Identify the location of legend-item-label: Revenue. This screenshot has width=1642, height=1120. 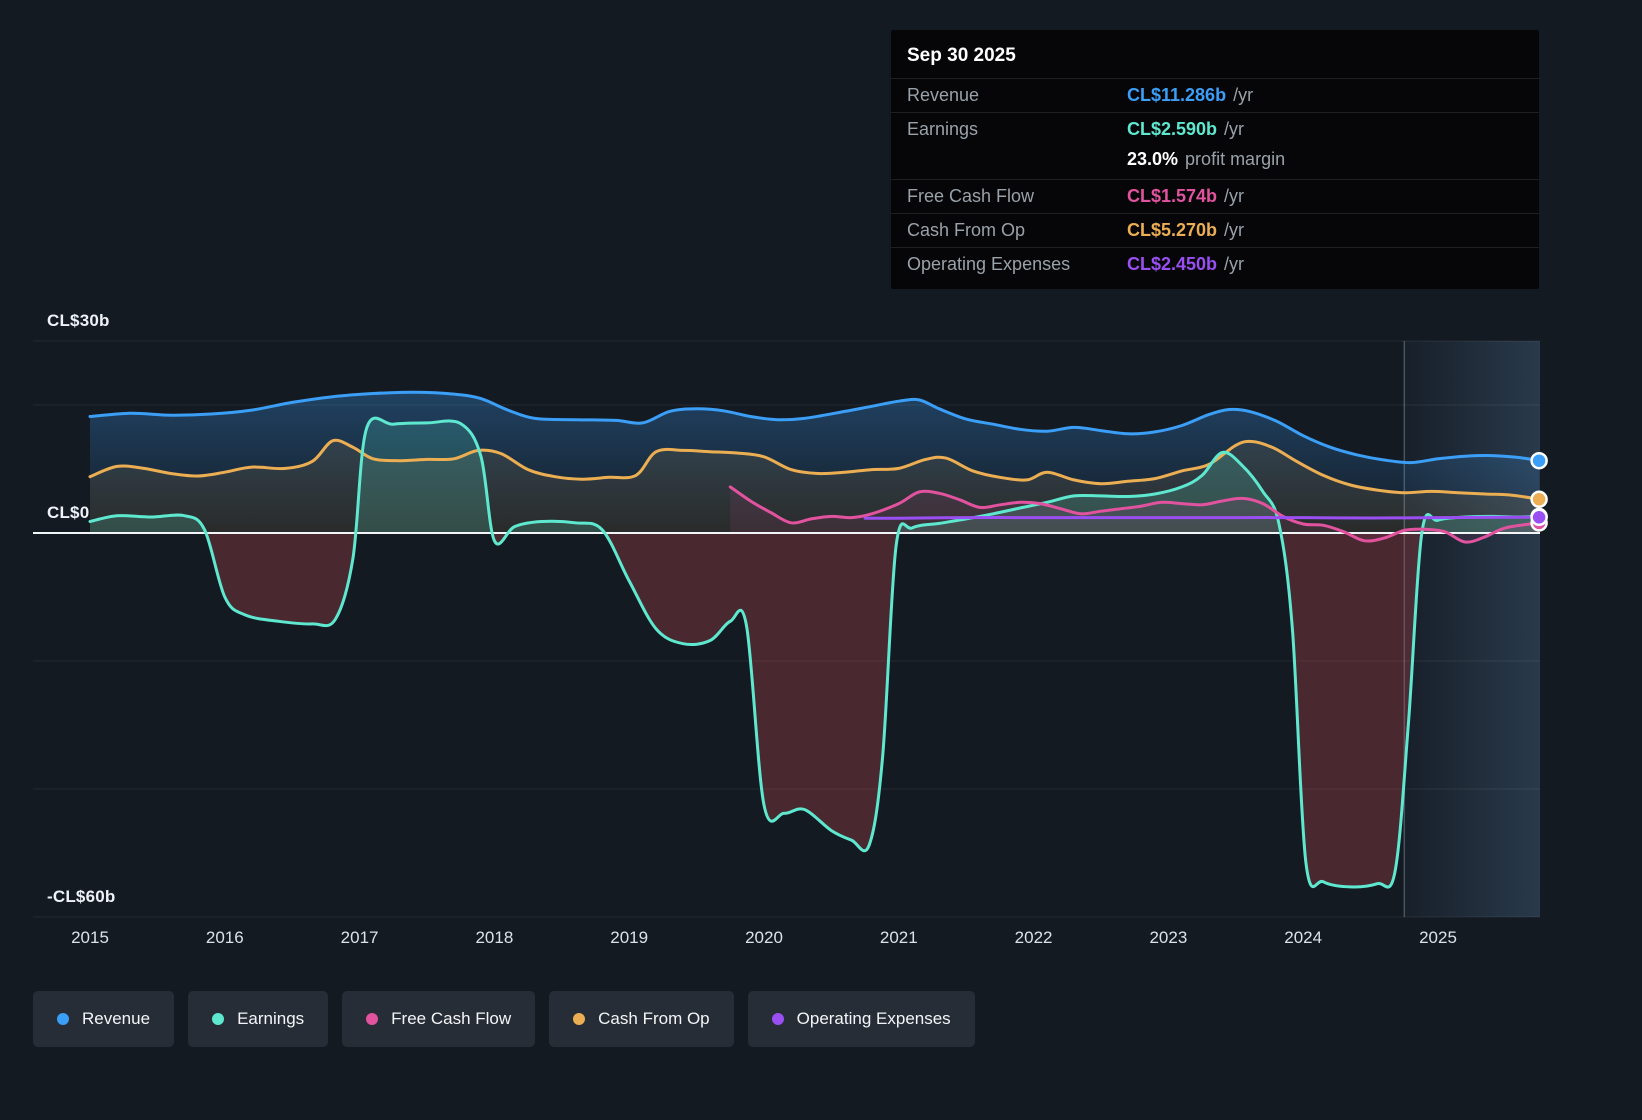
(116, 1018).